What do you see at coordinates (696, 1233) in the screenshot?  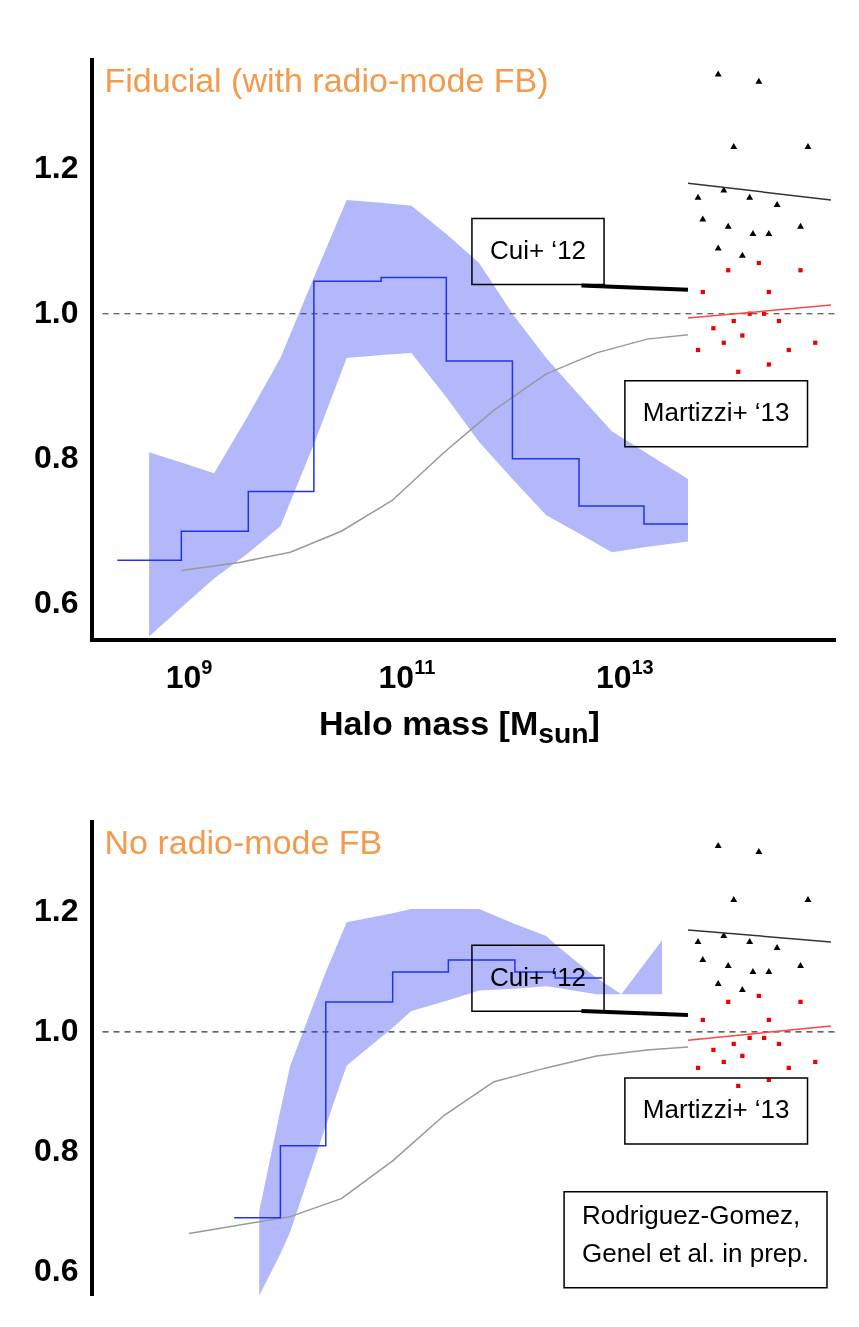 I see `annotation: Rodriguez-Gomez, Genel et al. in prep.` at bounding box center [696, 1233].